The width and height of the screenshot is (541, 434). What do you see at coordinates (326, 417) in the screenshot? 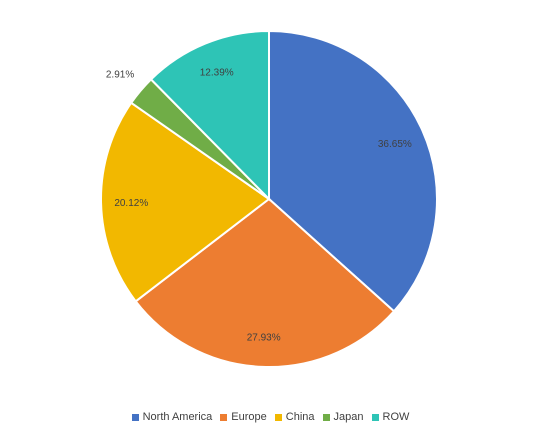
I see `legend-swatch-japan` at bounding box center [326, 417].